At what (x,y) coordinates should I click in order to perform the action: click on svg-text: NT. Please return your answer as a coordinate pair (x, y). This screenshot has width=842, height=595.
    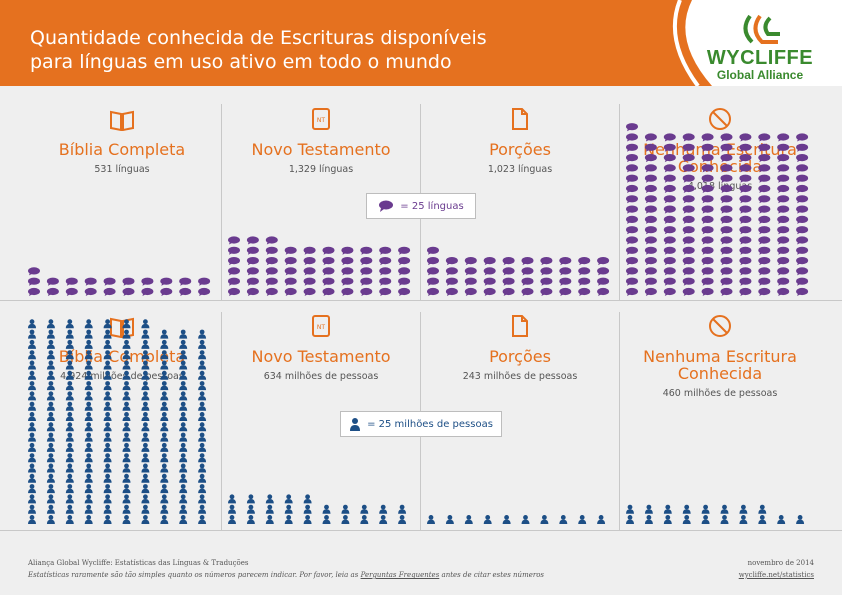
    Looking at the image, I should click on (321, 327).